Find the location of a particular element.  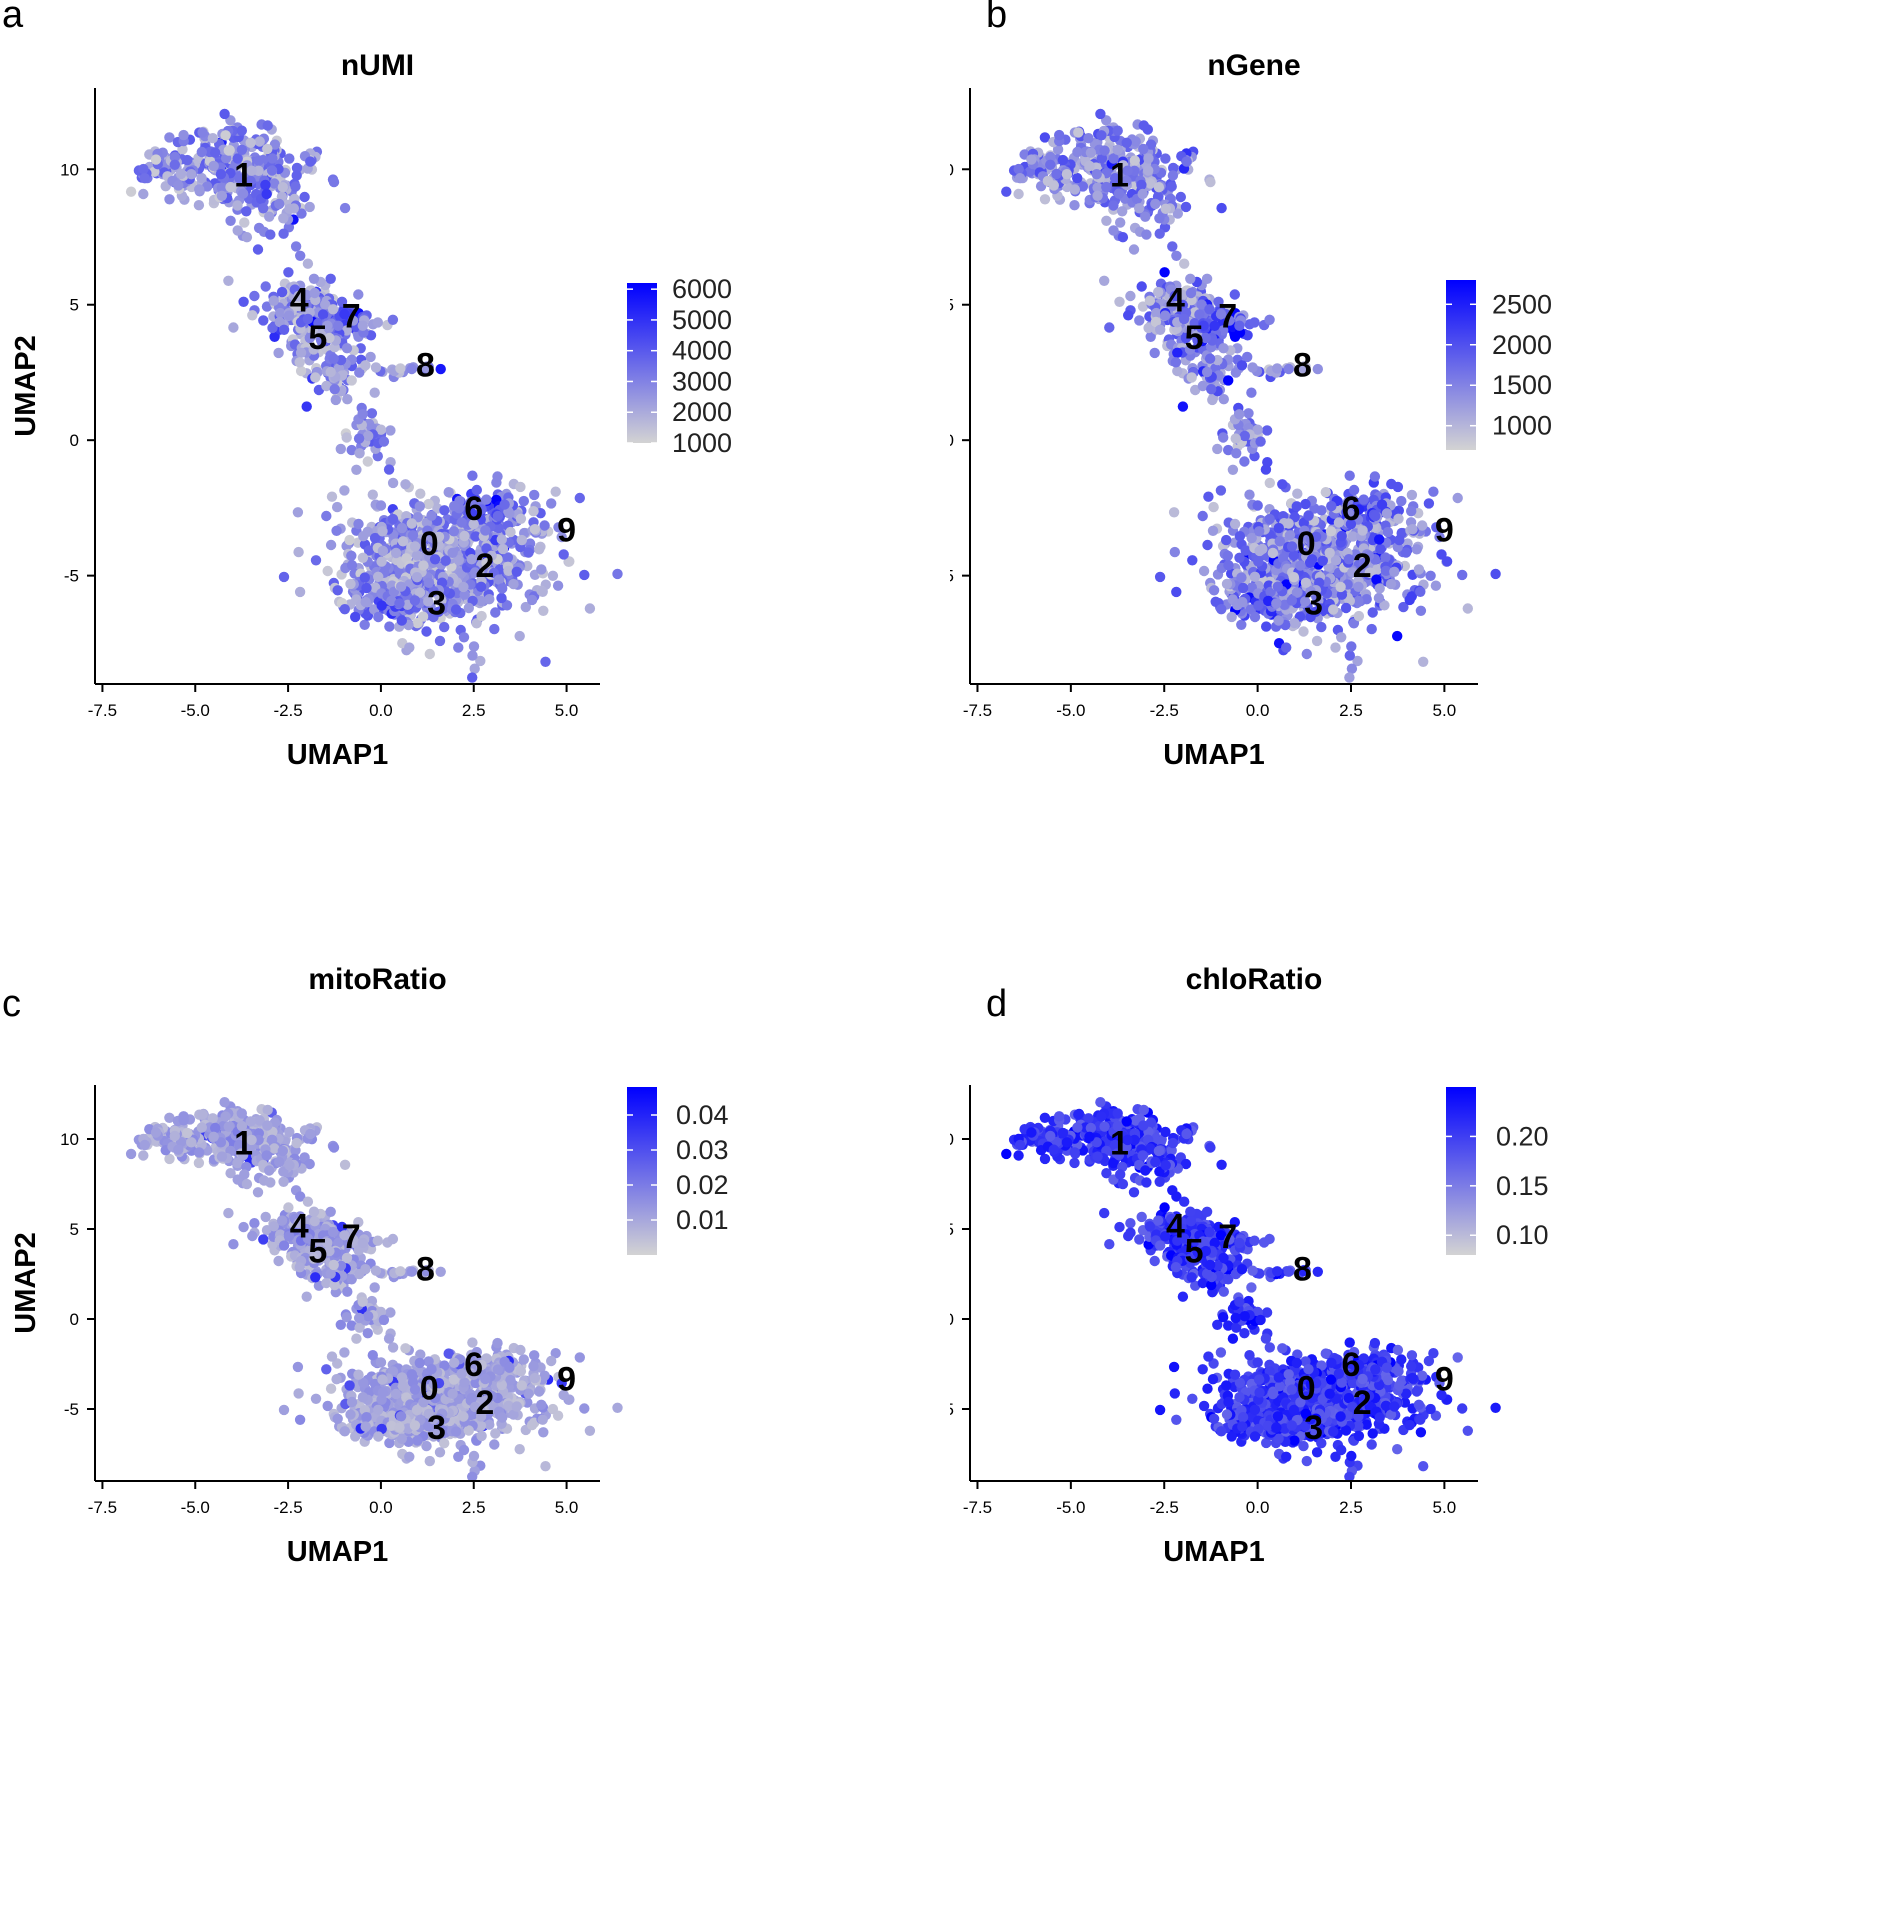

cluster-label: 4 is located at coordinates (1175, 300).